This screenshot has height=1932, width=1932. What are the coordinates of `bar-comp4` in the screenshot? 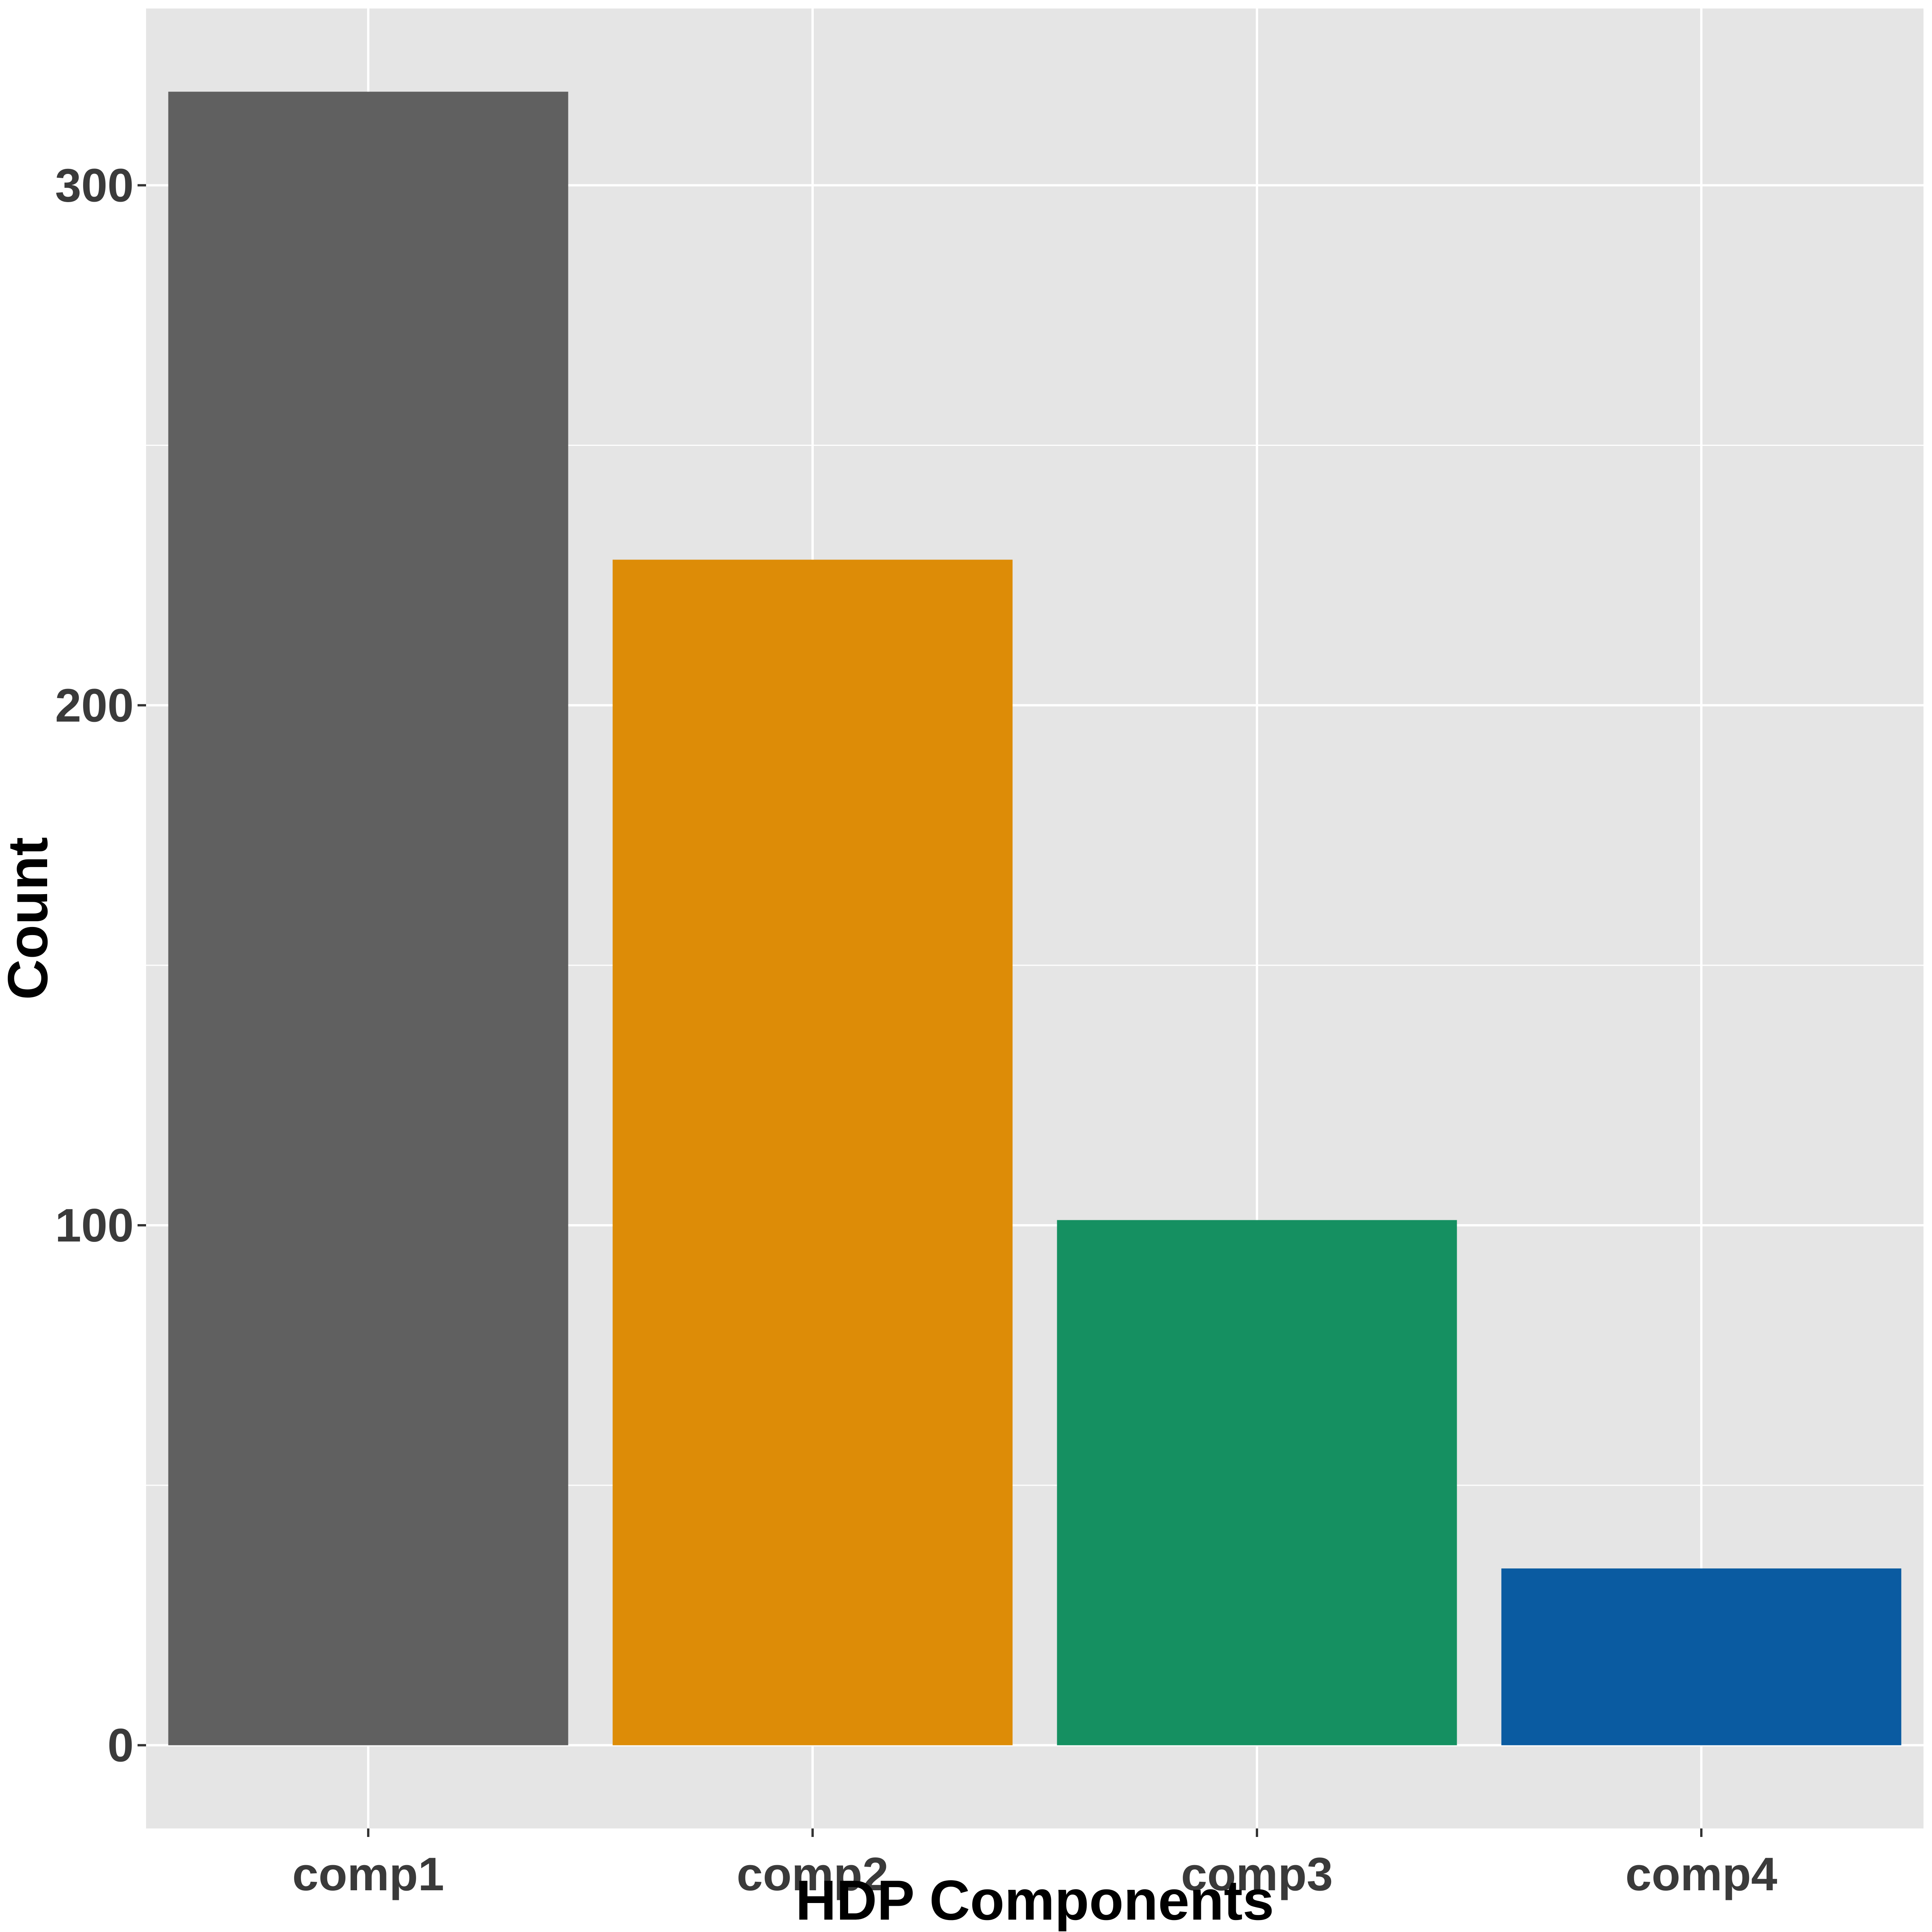 It's located at (1701, 1657).